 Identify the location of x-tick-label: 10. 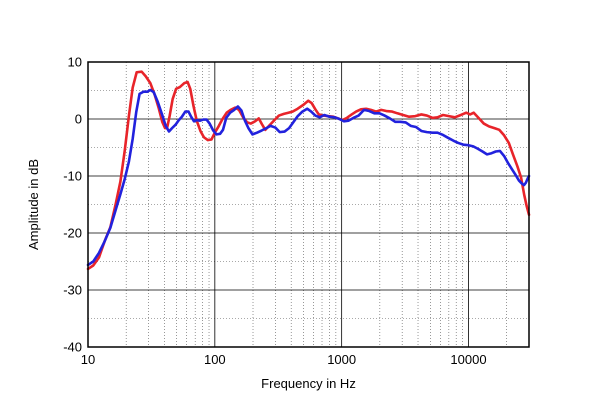
(88, 359).